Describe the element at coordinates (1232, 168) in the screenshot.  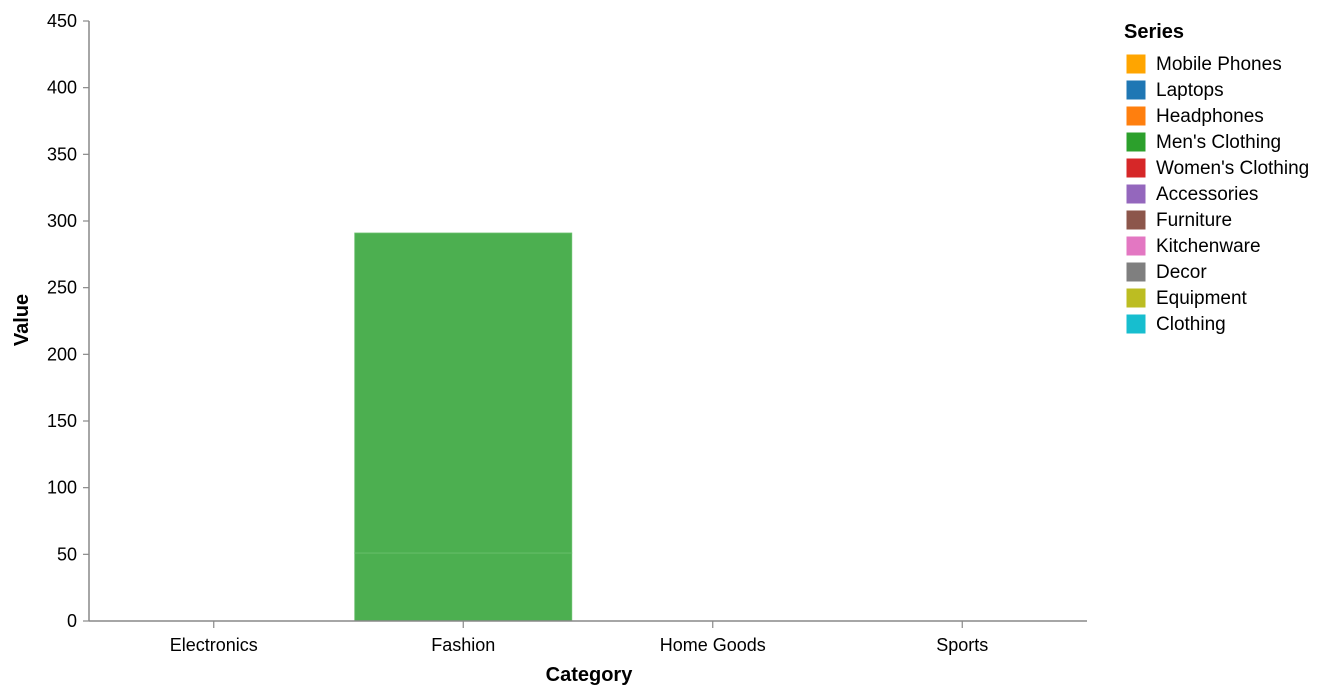
I see `legend-label: Women's Clothing` at that location.